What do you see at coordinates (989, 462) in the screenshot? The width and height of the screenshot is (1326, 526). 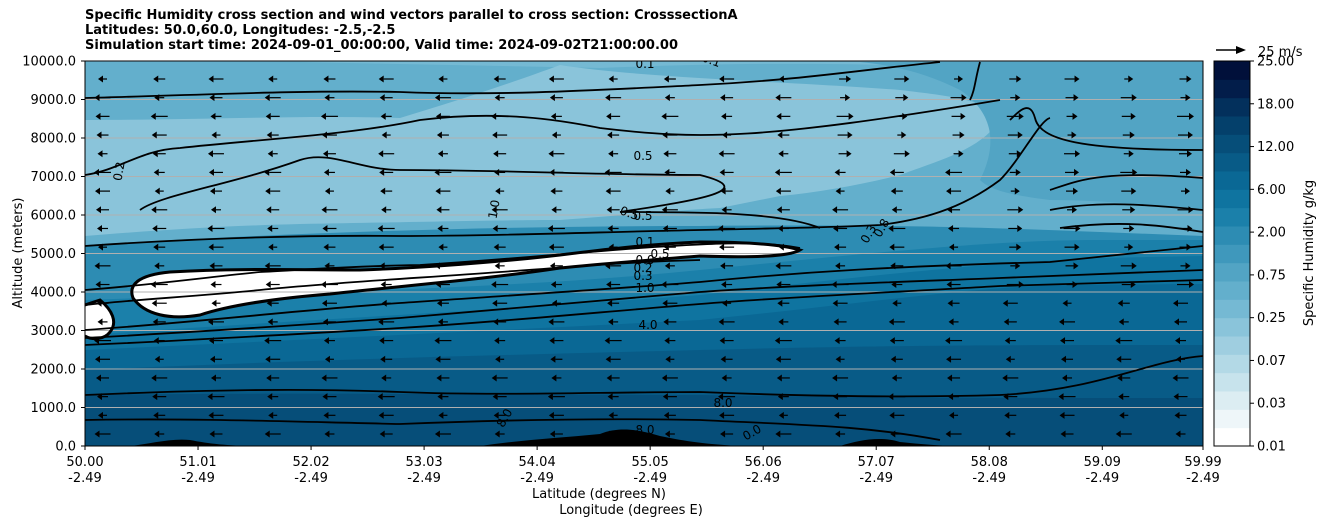 I see `x-tick-label-lat-8: 58.08` at bounding box center [989, 462].